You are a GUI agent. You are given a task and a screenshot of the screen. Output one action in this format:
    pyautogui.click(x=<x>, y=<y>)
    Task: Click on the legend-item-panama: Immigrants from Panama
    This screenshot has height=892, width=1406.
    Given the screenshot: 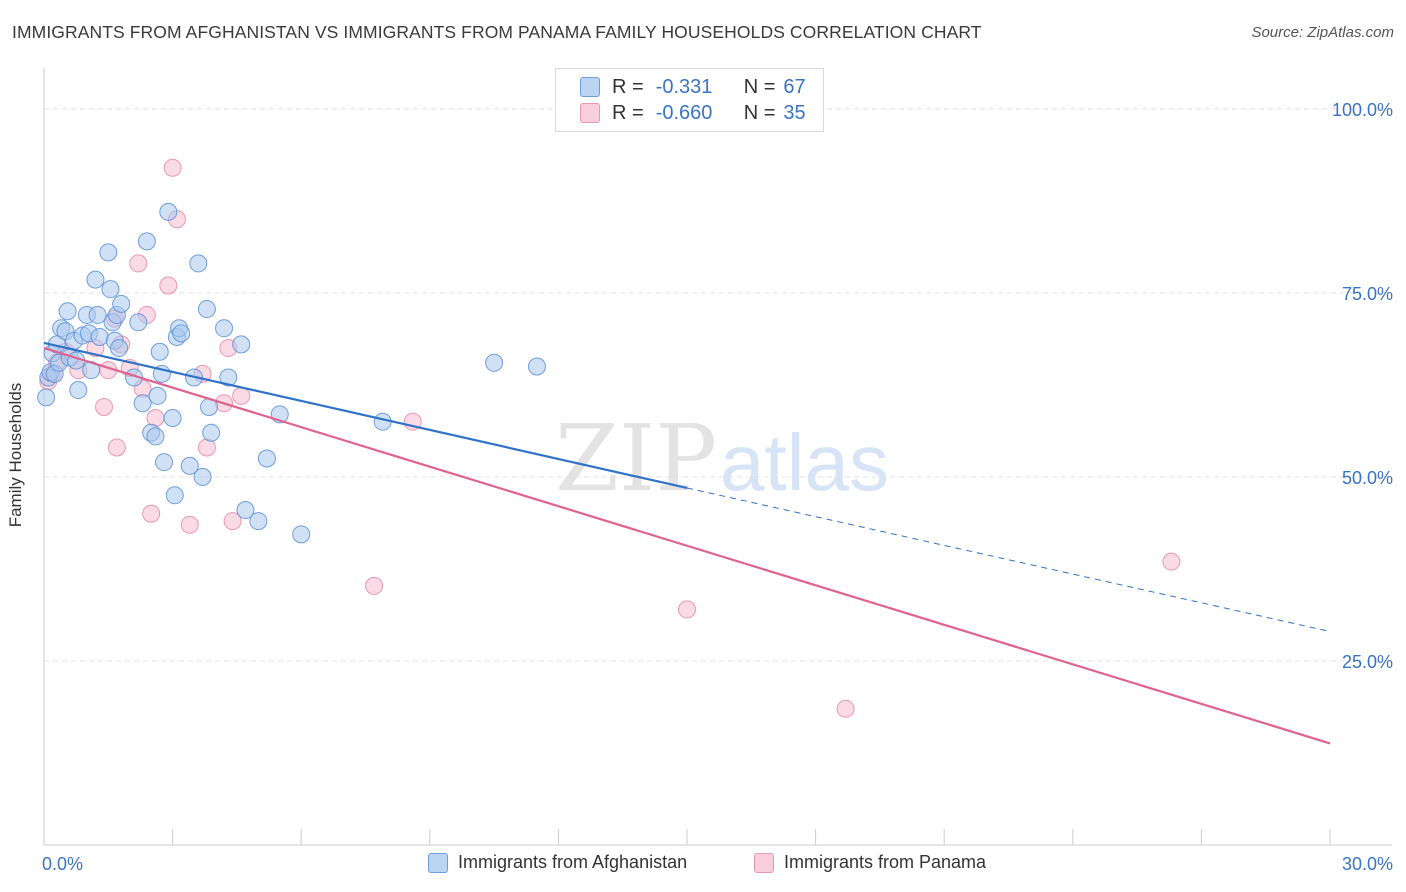 What is the action you would take?
    pyautogui.click(x=870, y=862)
    